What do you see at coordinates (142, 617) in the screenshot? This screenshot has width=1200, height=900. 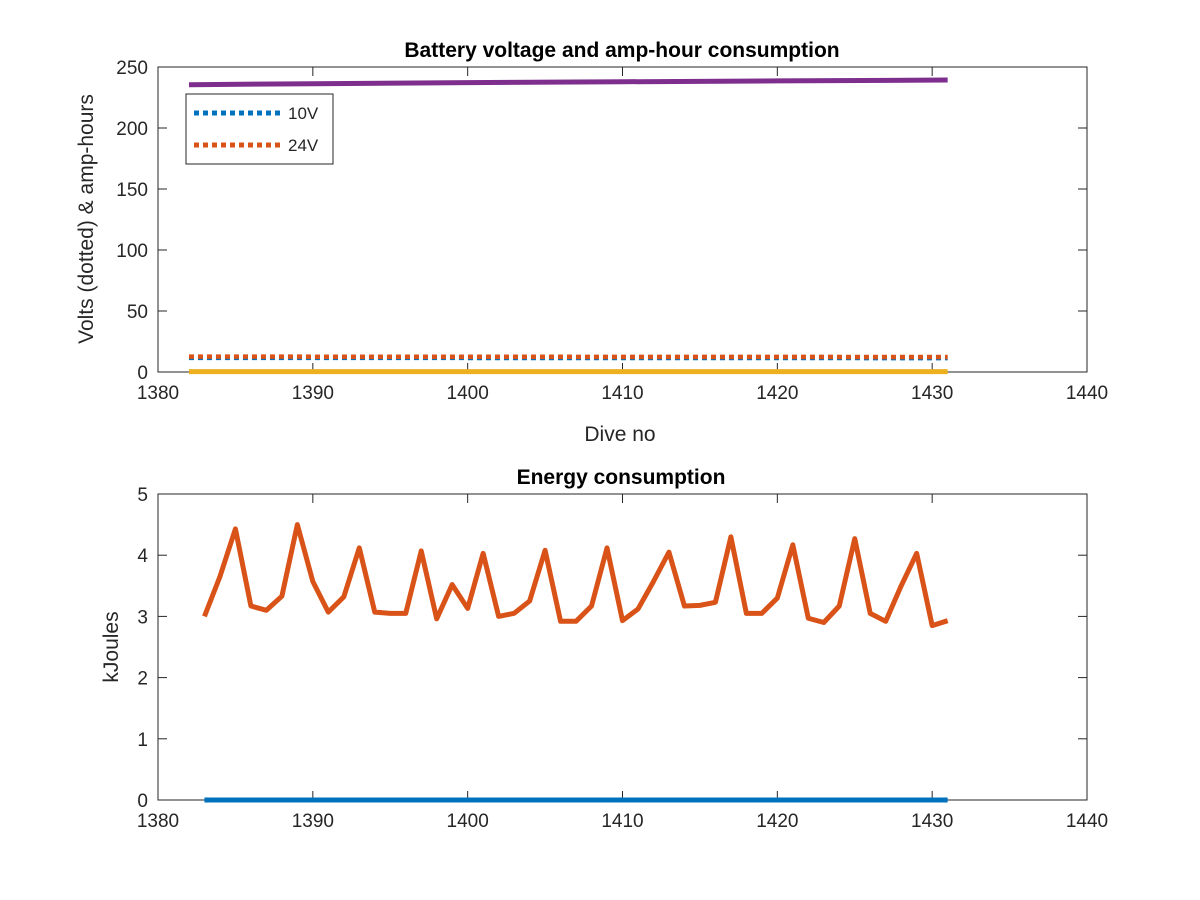 I see `bottom-y-tick-label: 3` at bounding box center [142, 617].